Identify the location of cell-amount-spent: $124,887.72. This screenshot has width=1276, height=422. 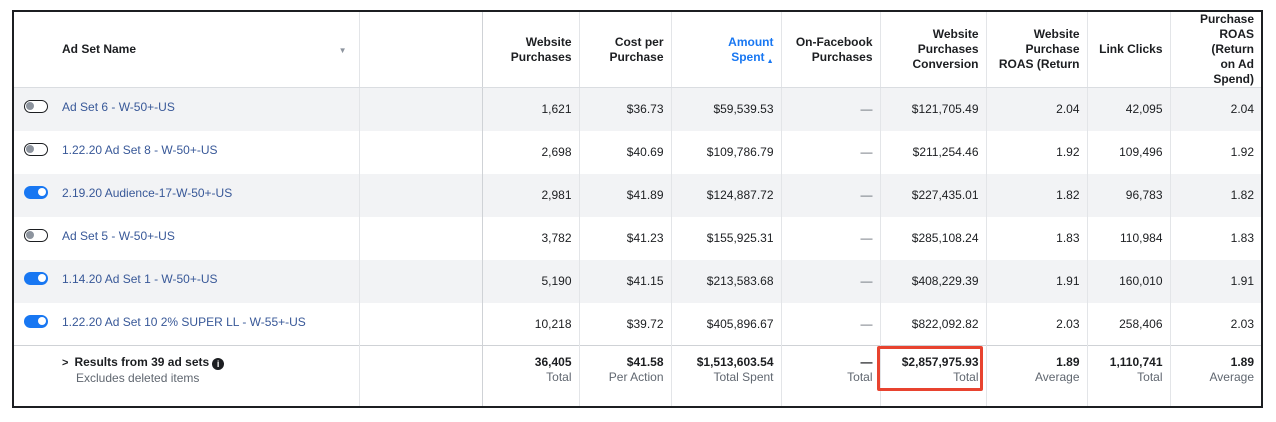
(726, 195).